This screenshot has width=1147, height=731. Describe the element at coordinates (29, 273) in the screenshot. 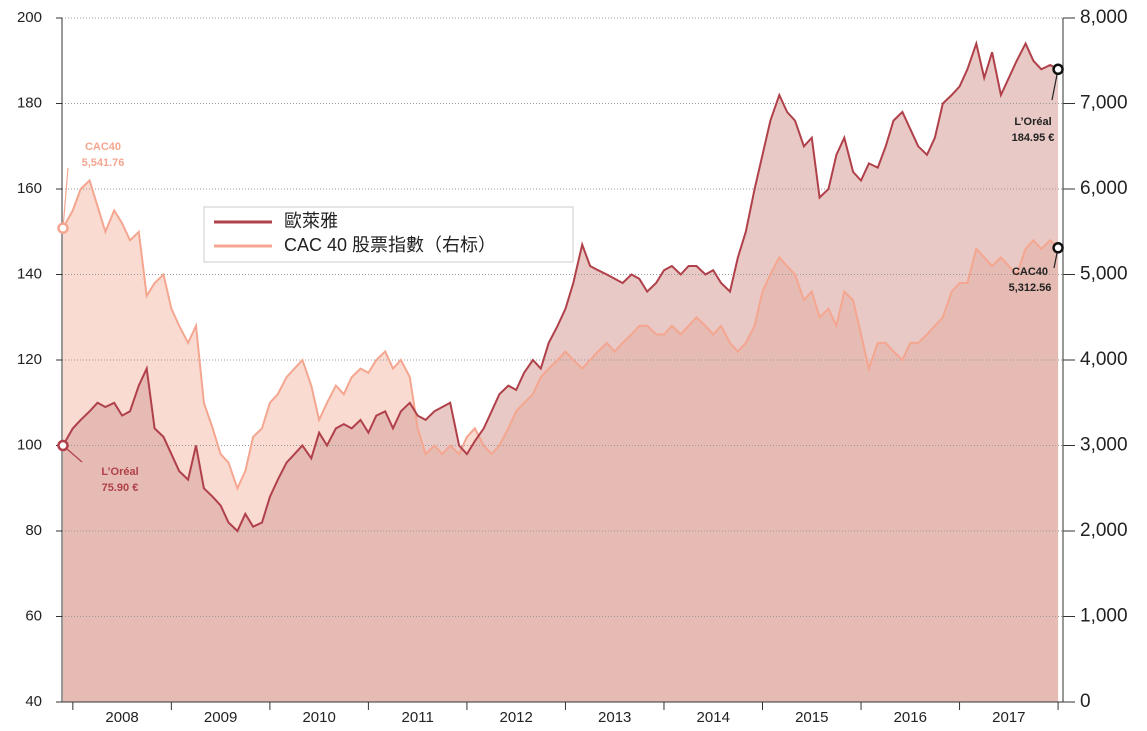

I see `y-tick-label: 140` at that location.